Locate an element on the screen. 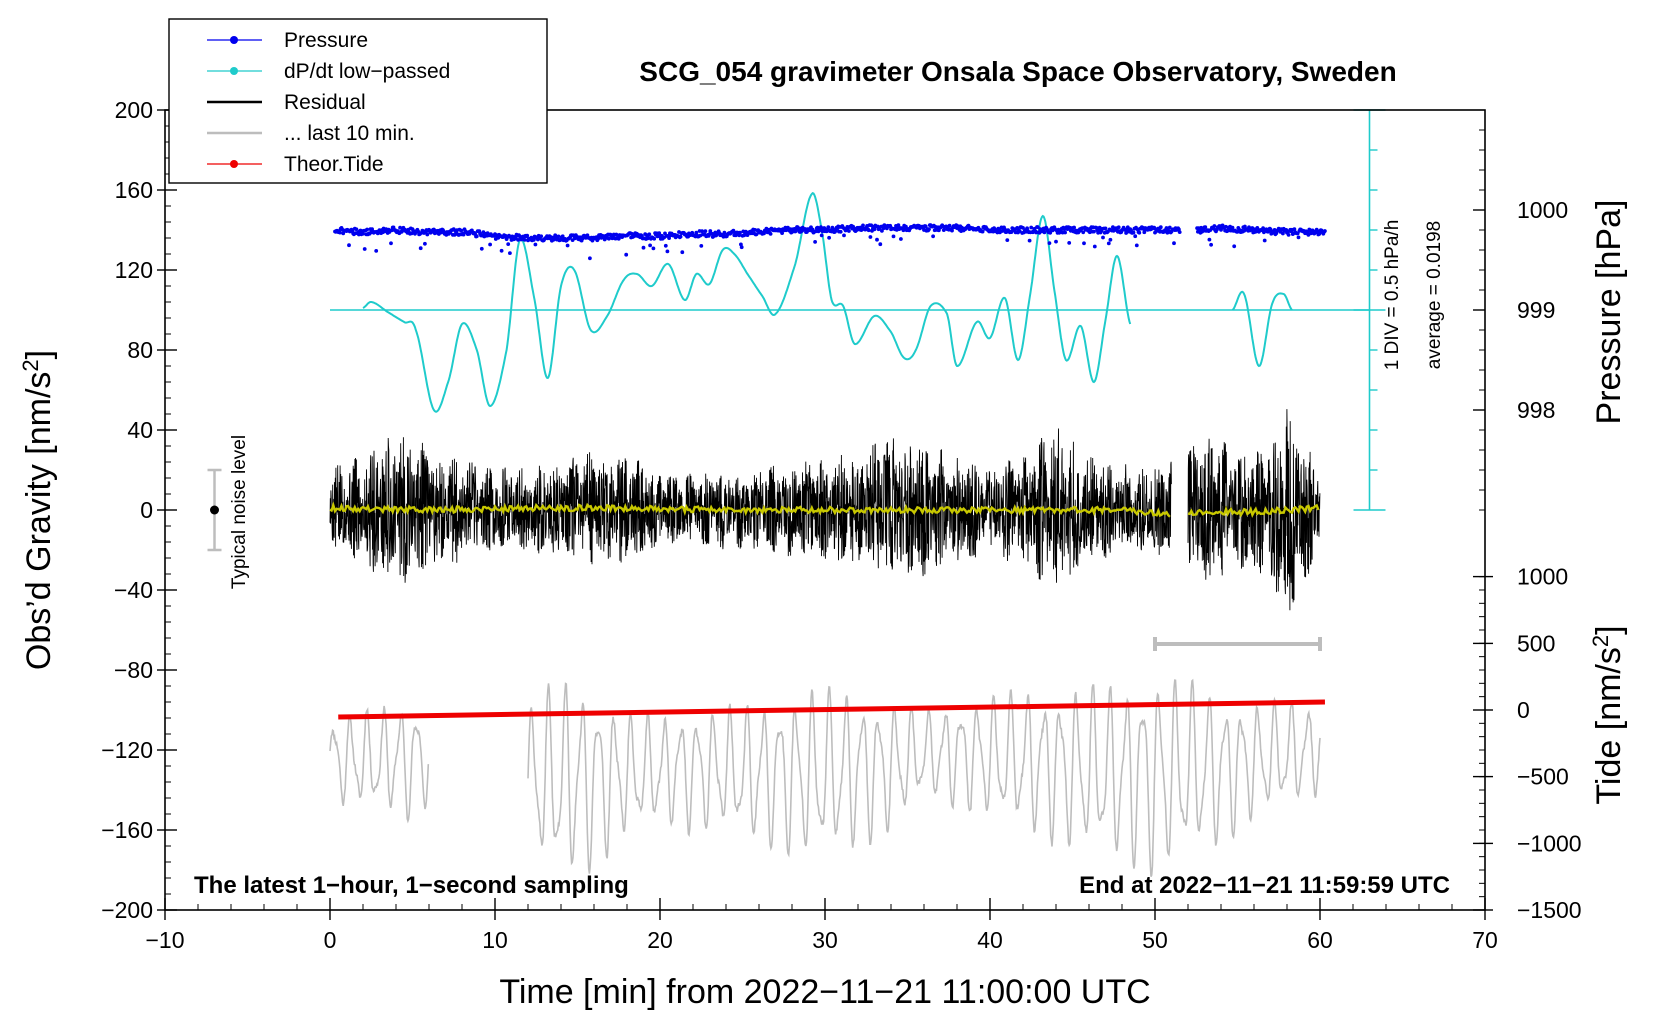 The width and height of the screenshot is (1660, 1020). residual-line-segment is located at coordinates (750, 505).